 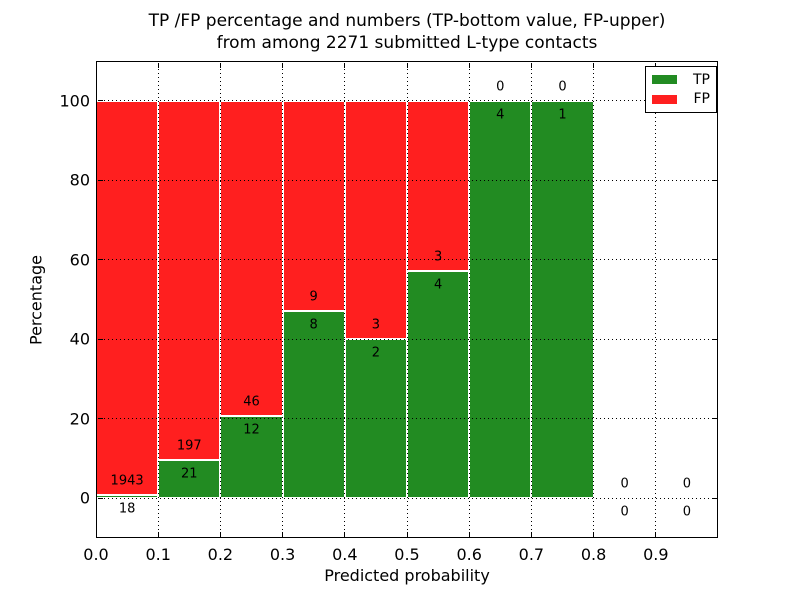 I want to click on bar-segment-tp-0.3-0.4, so click(x=313, y=405).